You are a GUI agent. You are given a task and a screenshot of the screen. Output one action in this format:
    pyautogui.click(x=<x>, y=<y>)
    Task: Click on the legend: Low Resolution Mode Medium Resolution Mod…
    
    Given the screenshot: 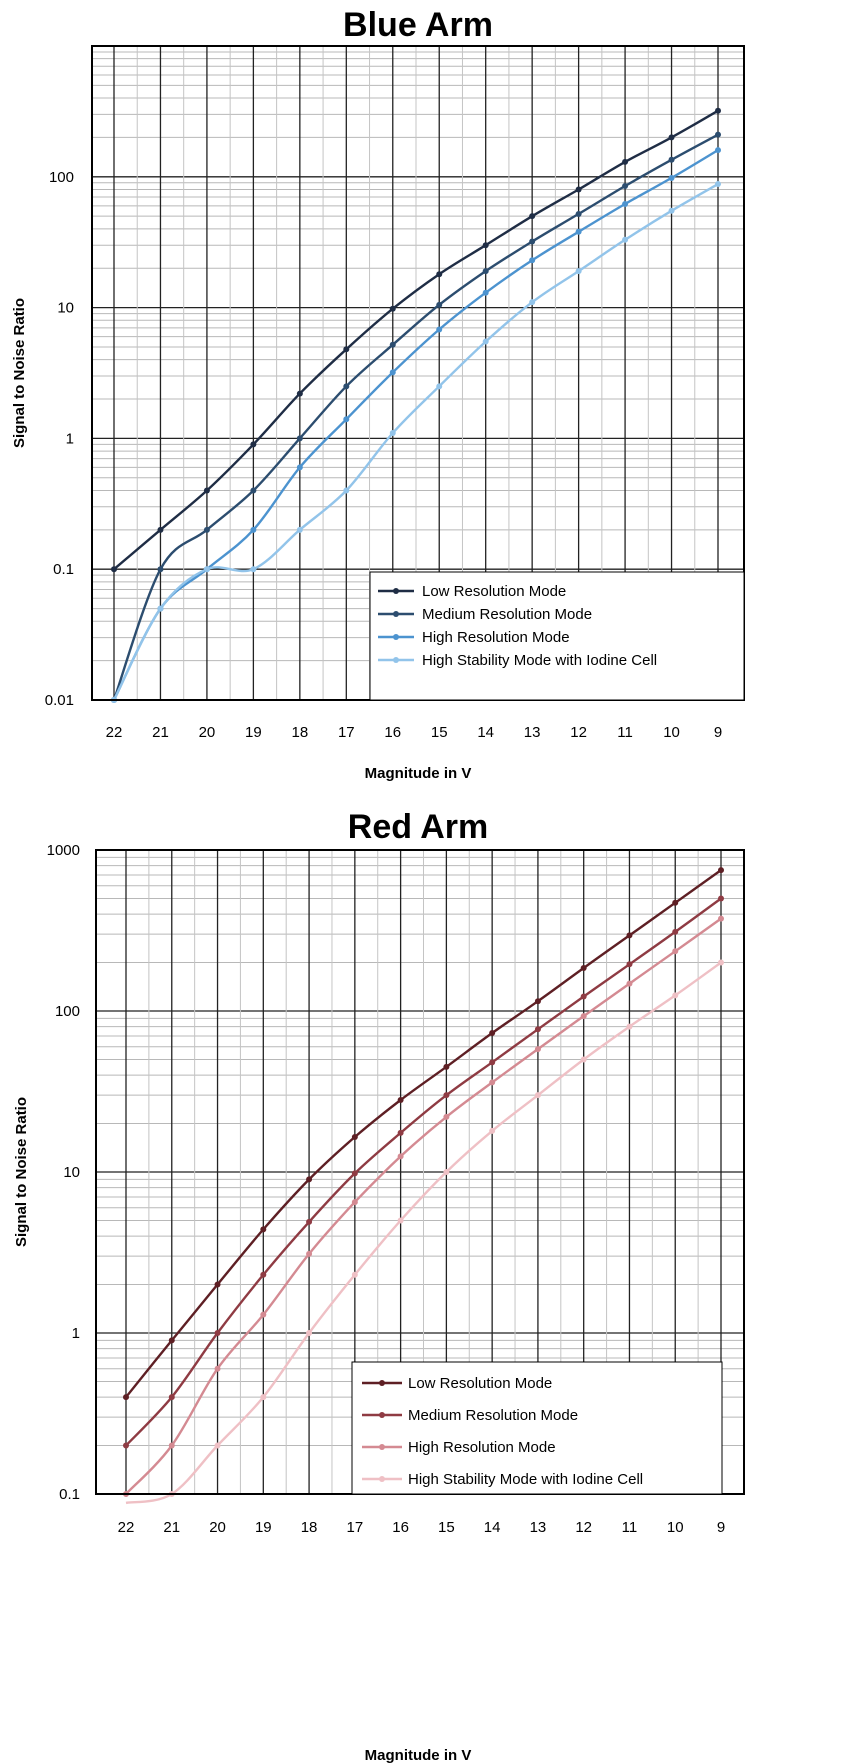 What is the action you would take?
    pyautogui.click(x=537, y=1428)
    